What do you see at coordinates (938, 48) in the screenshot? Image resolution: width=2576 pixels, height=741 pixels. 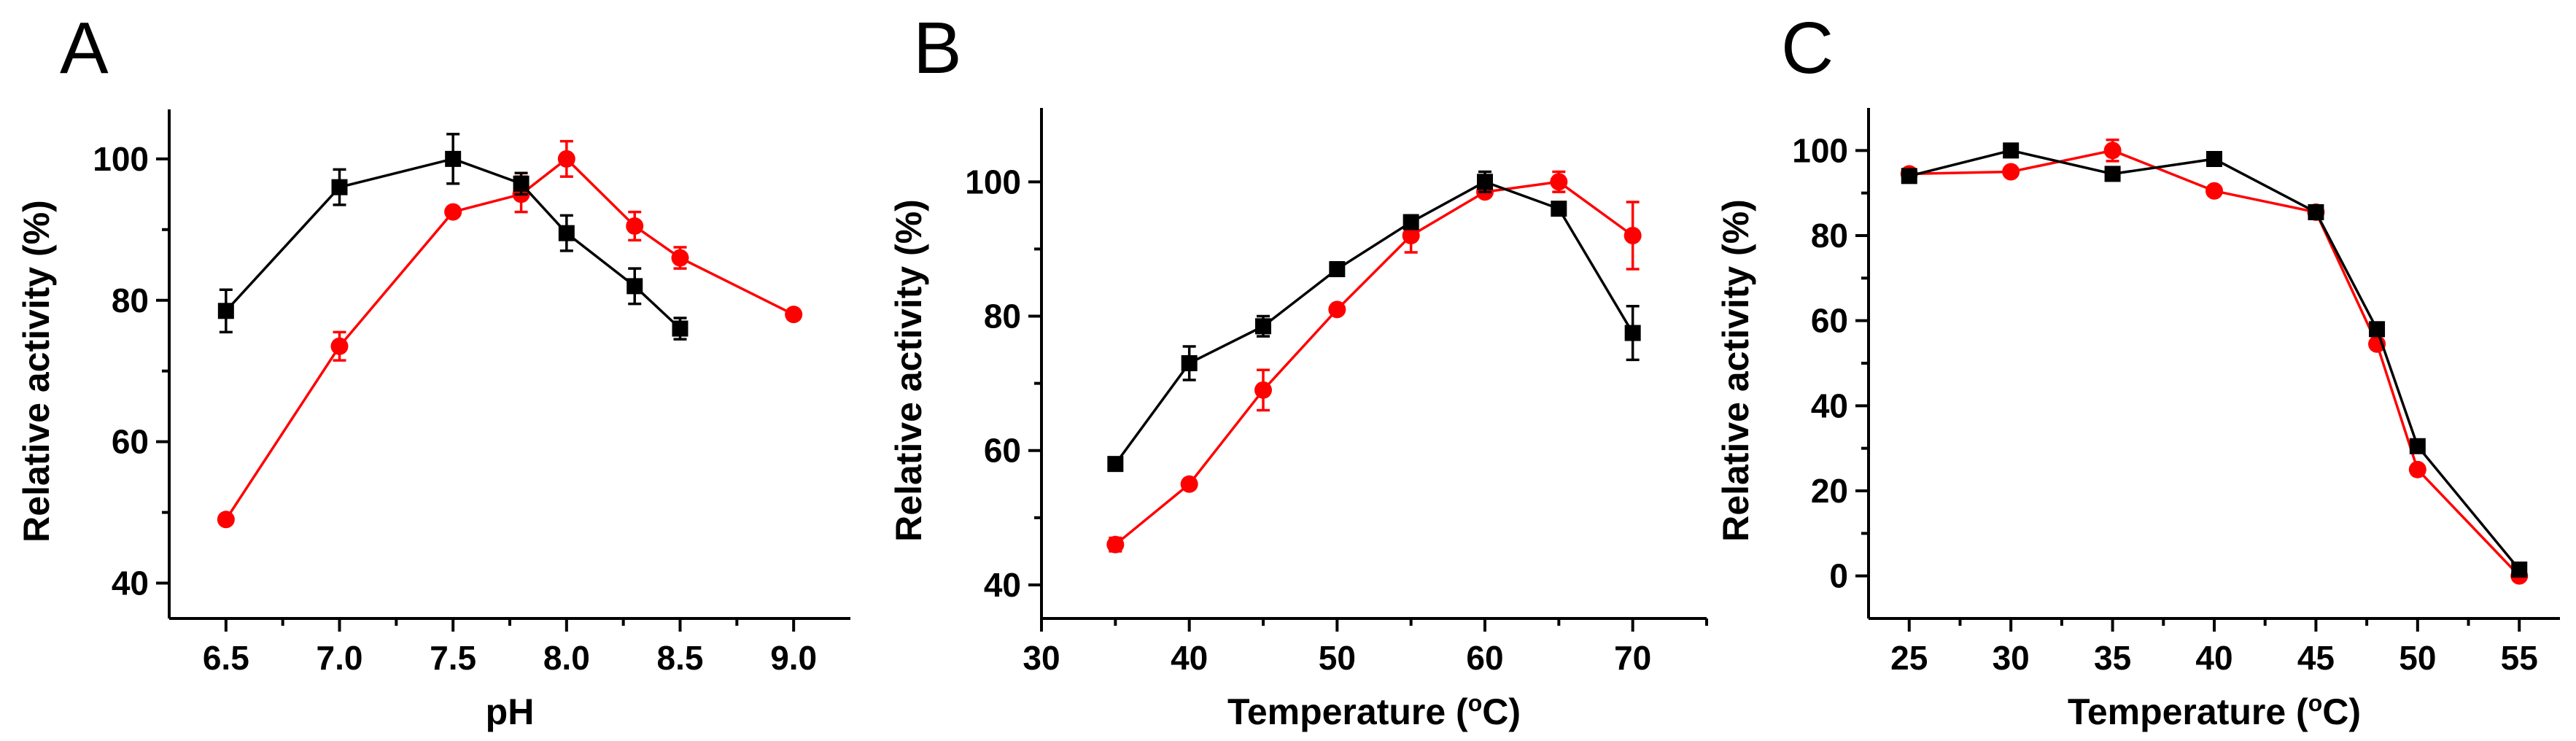 I see `panel-letter-b: B` at bounding box center [938, 48].